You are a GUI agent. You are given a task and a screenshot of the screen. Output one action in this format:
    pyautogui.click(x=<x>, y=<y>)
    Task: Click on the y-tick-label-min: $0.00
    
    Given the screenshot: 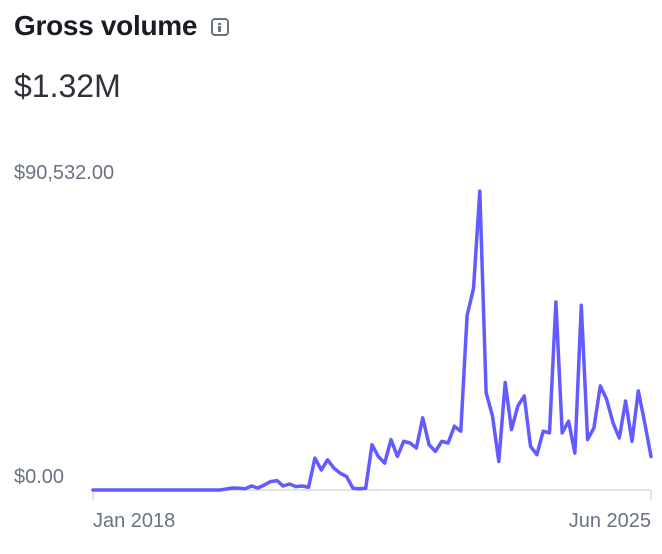 What is the action you would take?
    pyautogui.click(x=39, y=477)
    